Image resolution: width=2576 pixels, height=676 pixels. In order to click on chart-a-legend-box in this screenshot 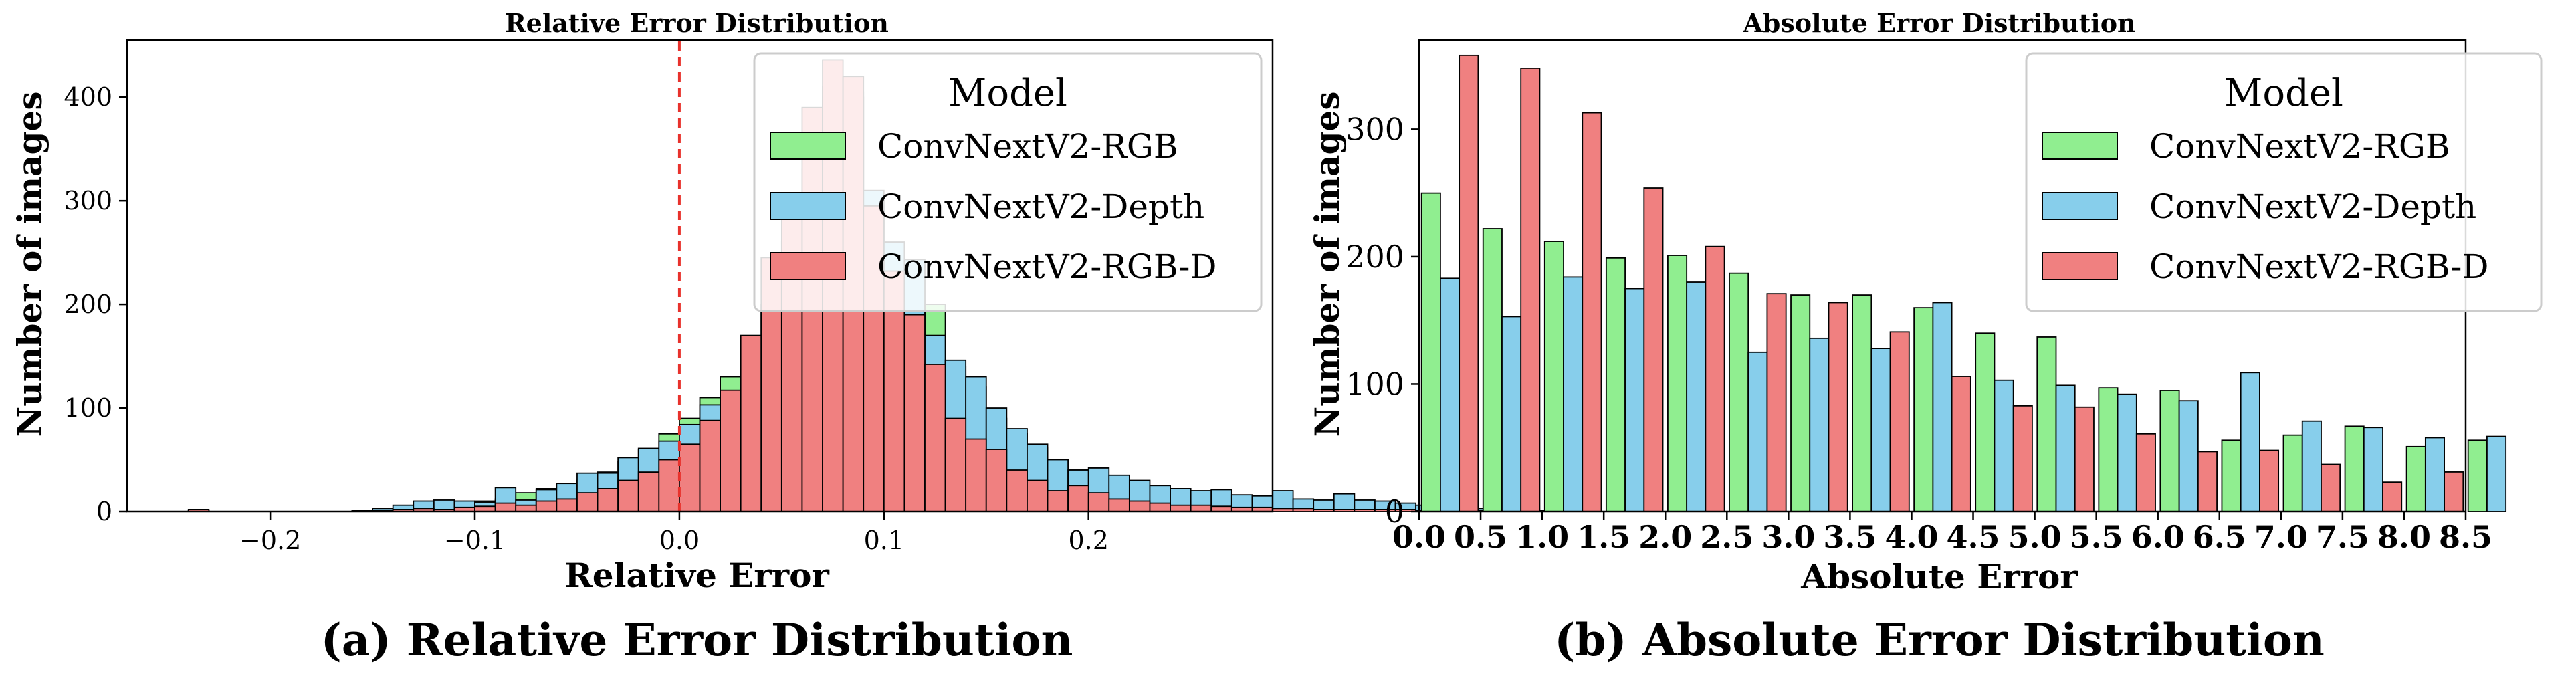, I will do `click(1008, 182)`.